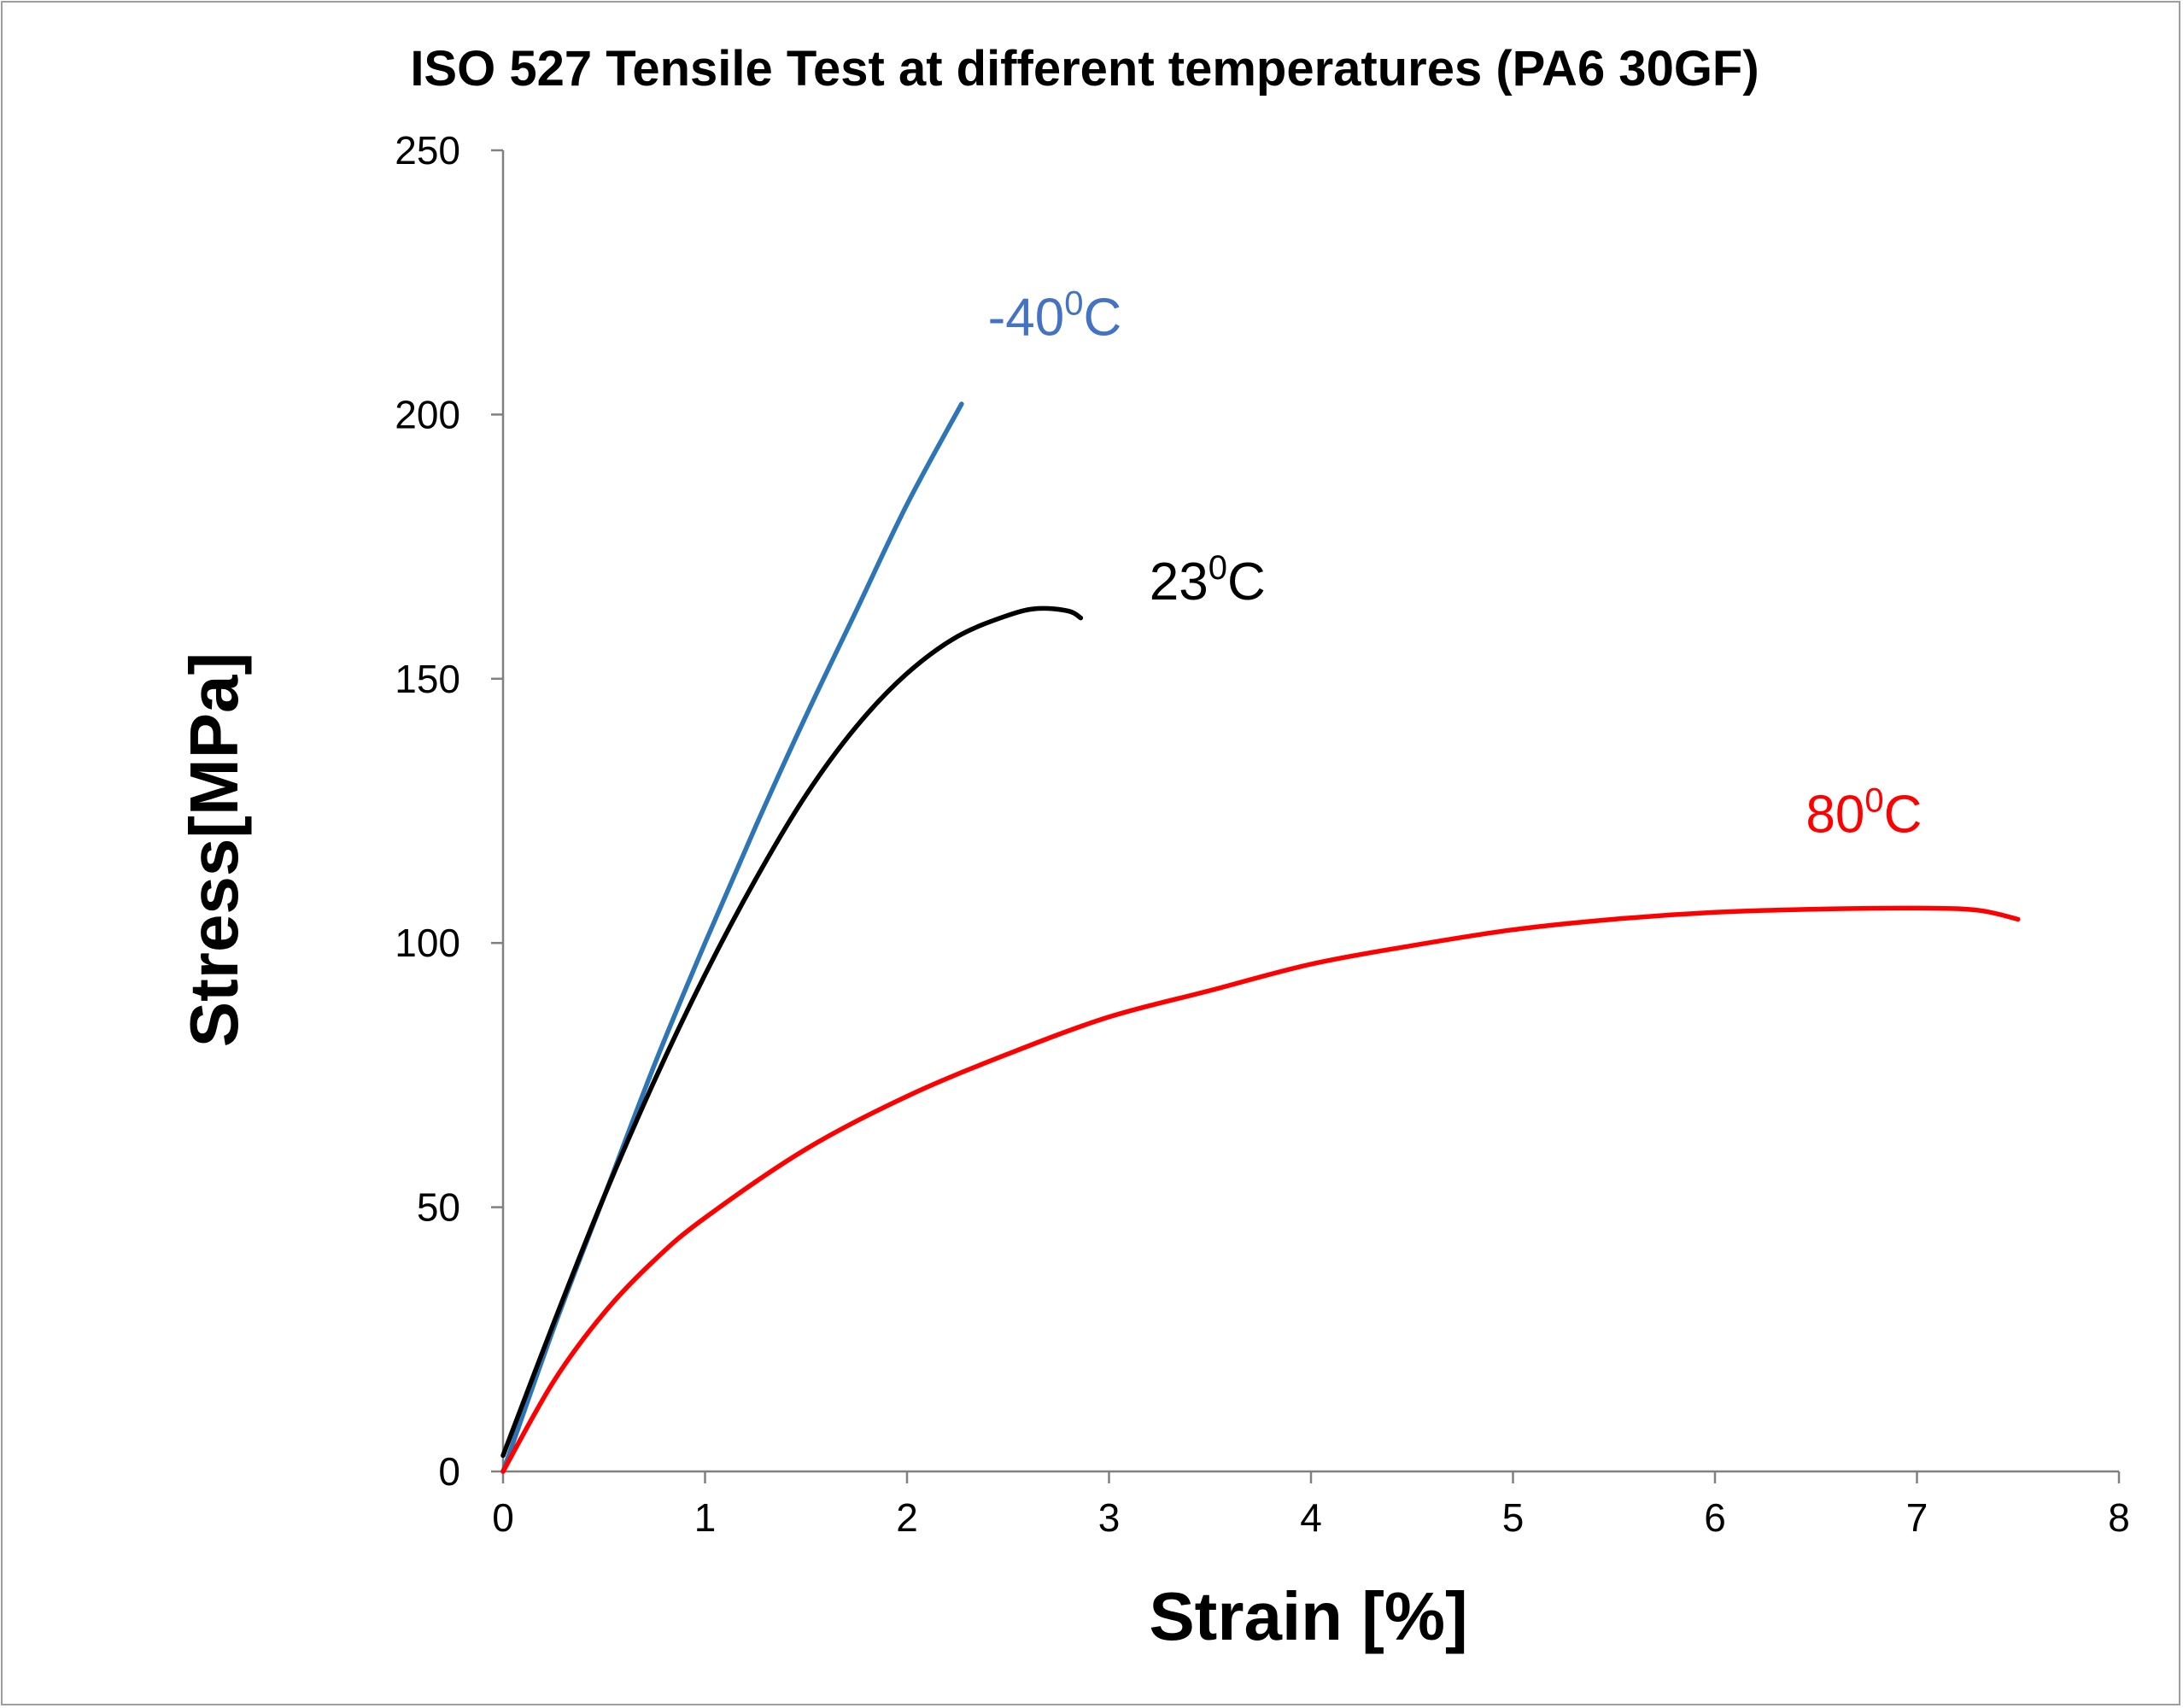 This screenshot has width=2183, height=1708. I want to click on x-tick-label: 5, so click(1513, 1517).